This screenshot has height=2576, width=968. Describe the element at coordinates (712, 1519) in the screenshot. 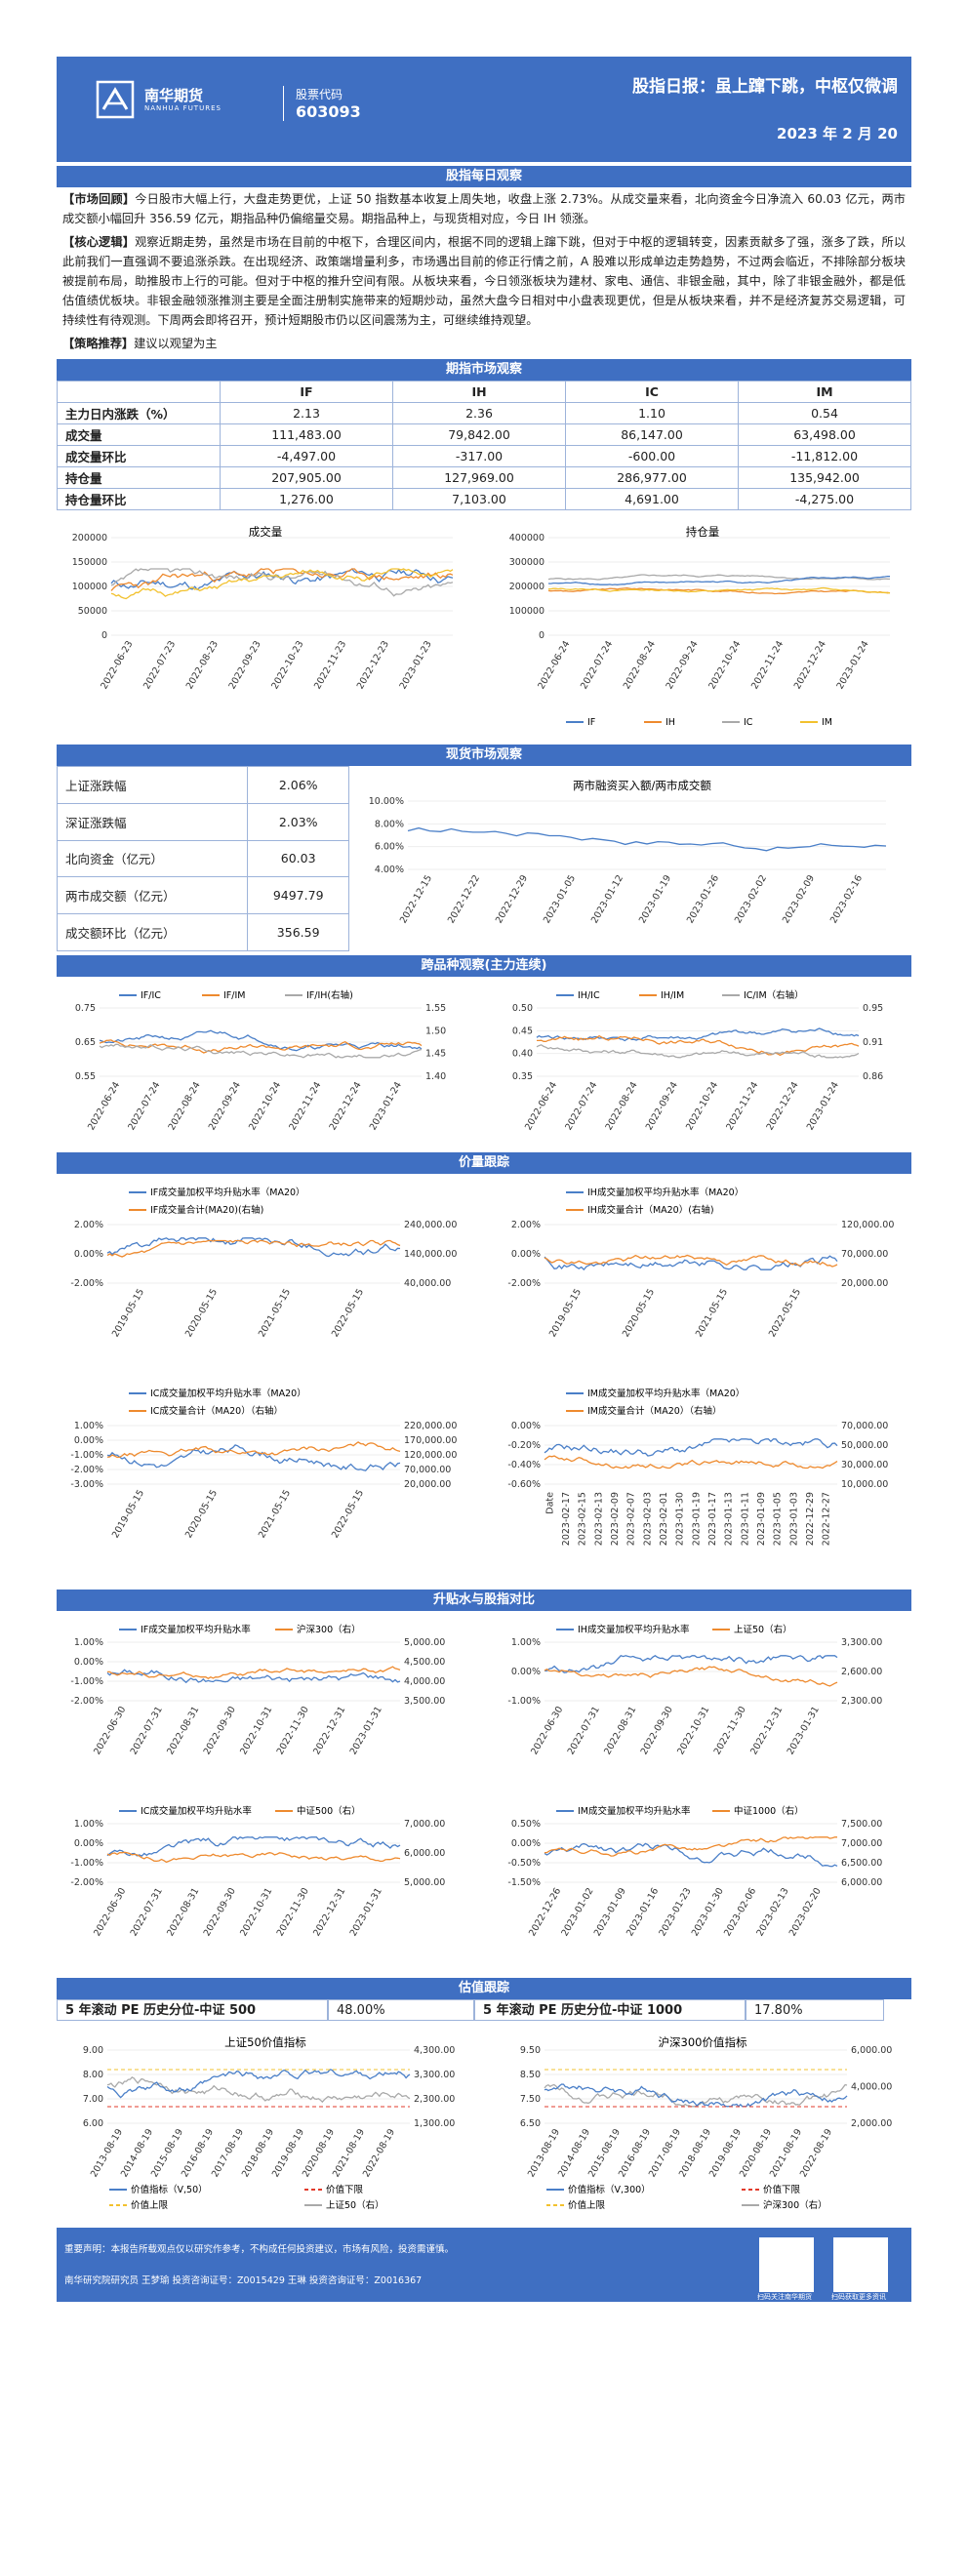

I see `x-tick-label: 2023-01-17` at that location.